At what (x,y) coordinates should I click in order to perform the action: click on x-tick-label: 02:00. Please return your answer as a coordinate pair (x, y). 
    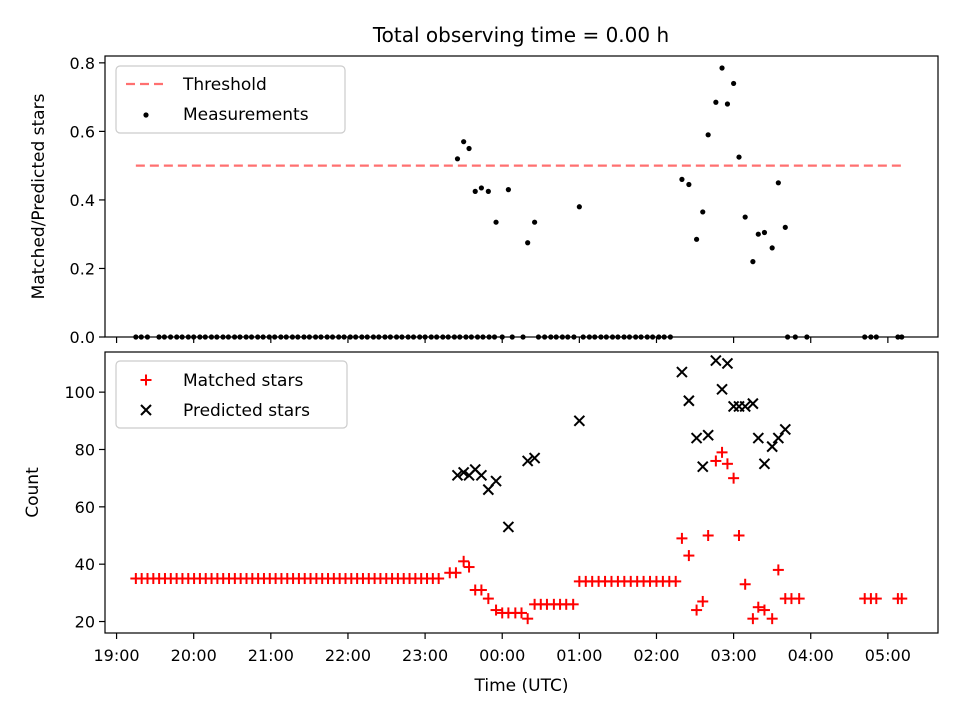
    Looking at the image, I should click on (656, 655).